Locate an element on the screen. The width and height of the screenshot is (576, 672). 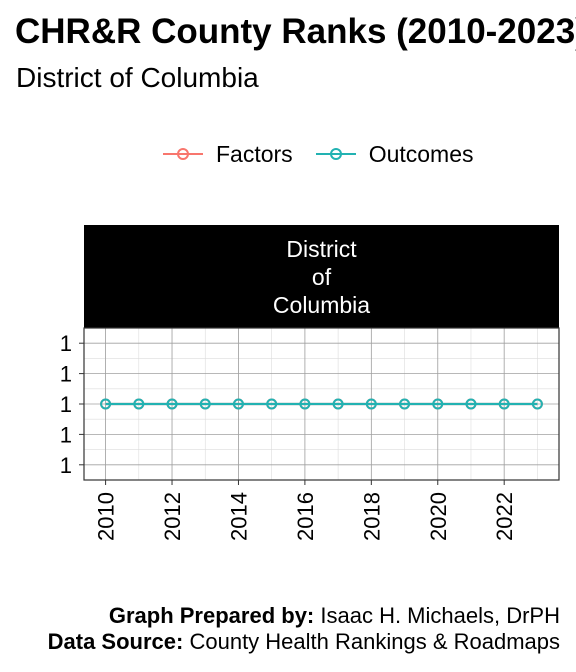
facet-strip: District of Columbia is located at coordinates (321, 276).